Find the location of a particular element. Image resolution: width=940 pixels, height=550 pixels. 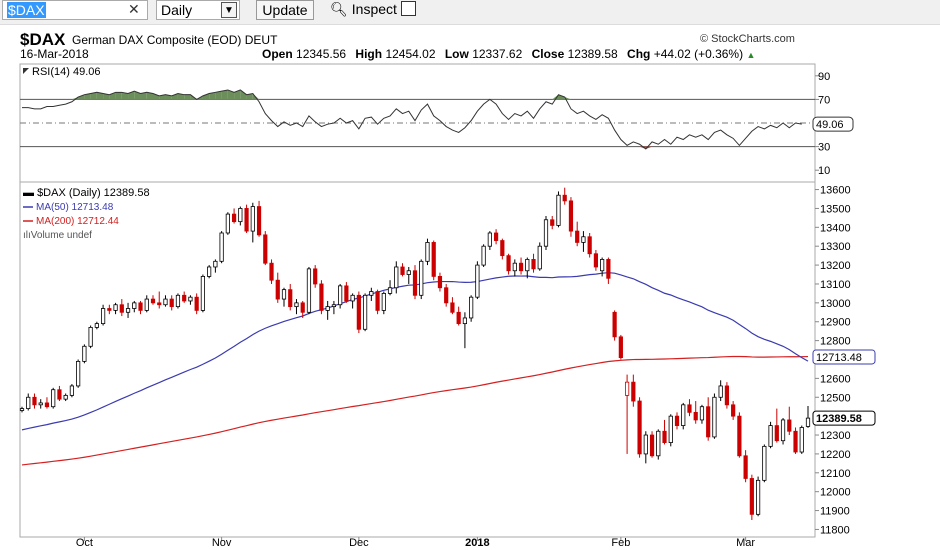

x-tick-label: Mar is located at coordinates (745, 543).